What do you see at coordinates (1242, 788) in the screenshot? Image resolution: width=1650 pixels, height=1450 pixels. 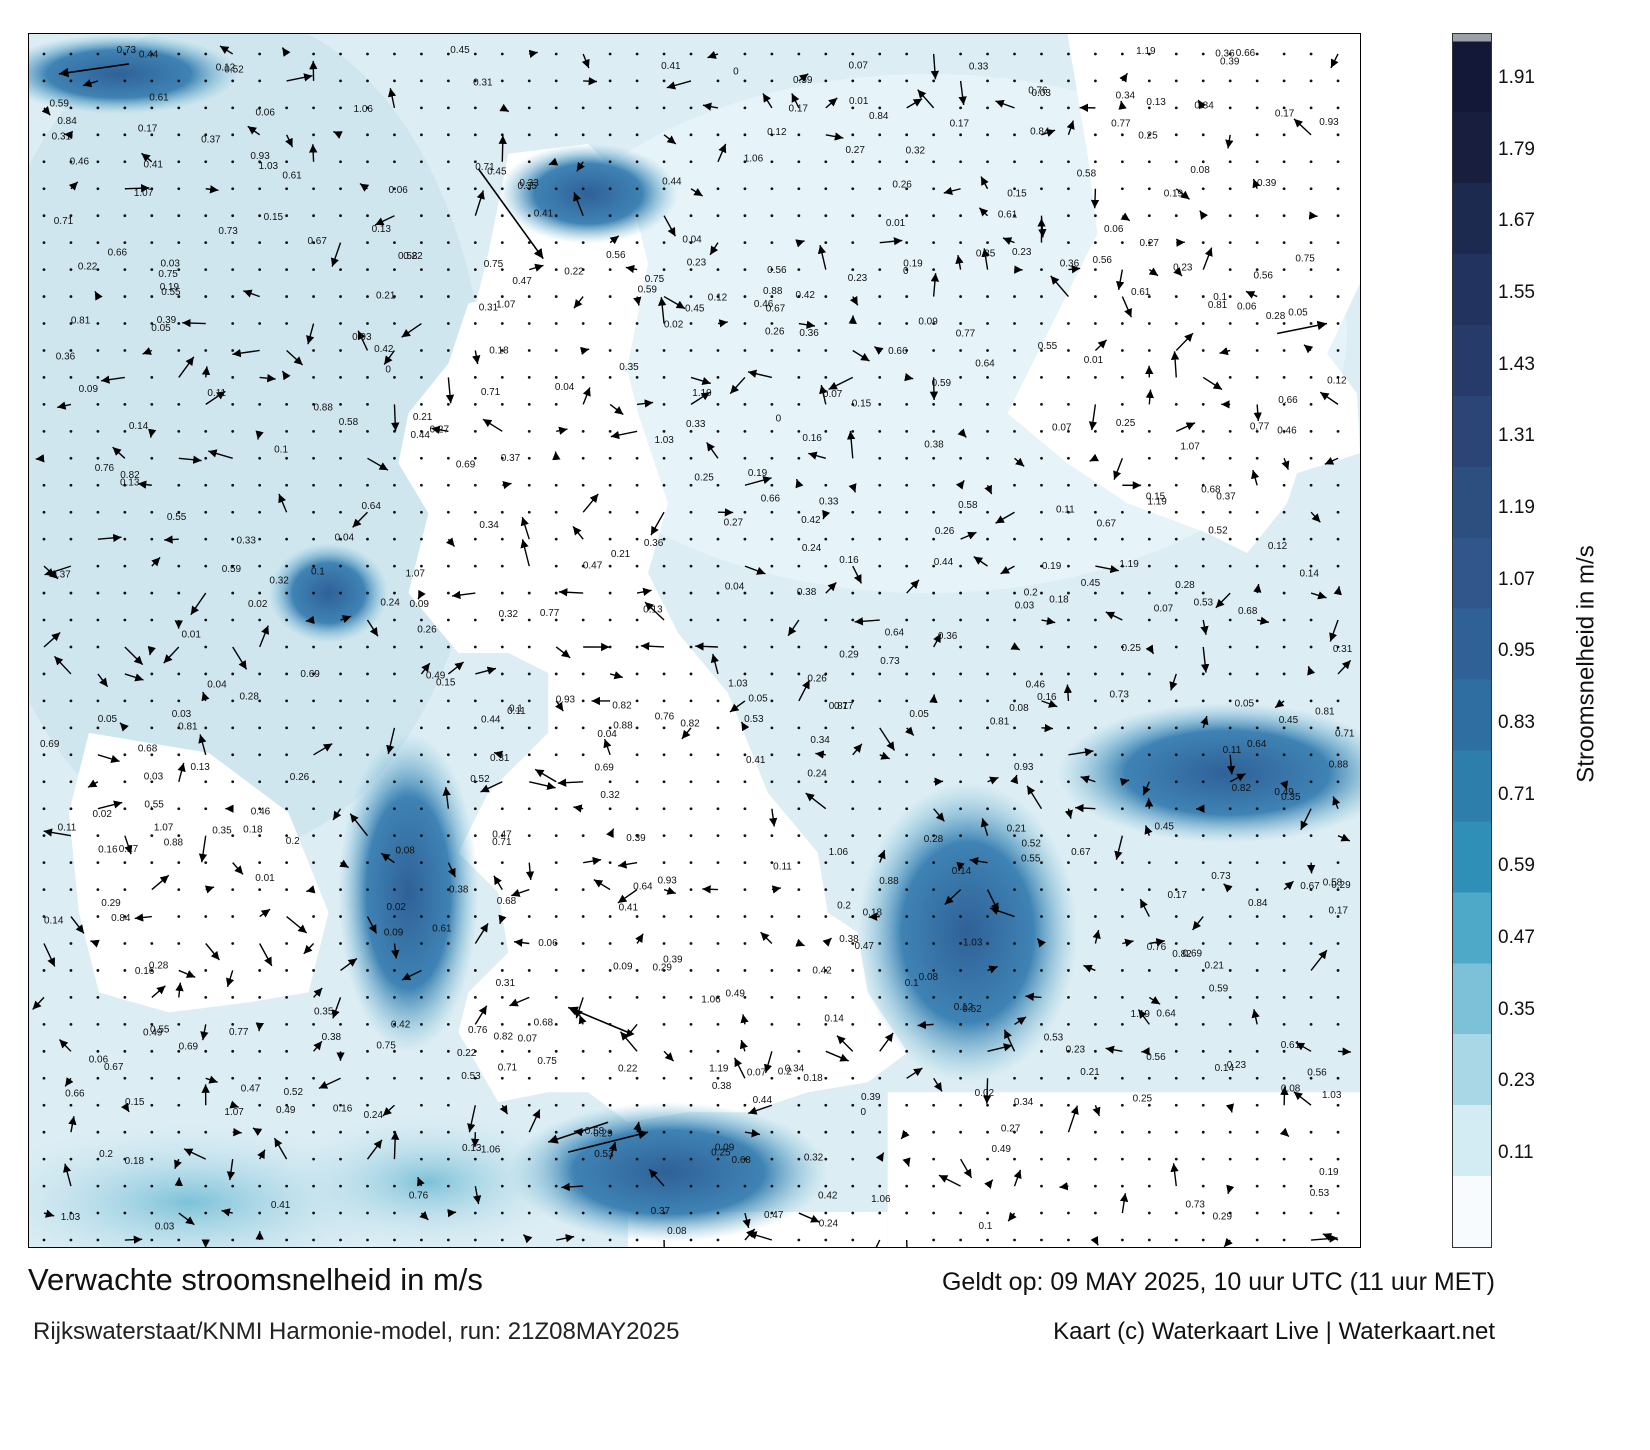 I see `speed-value-label: 0.82` at bounding box center [1242, 788].